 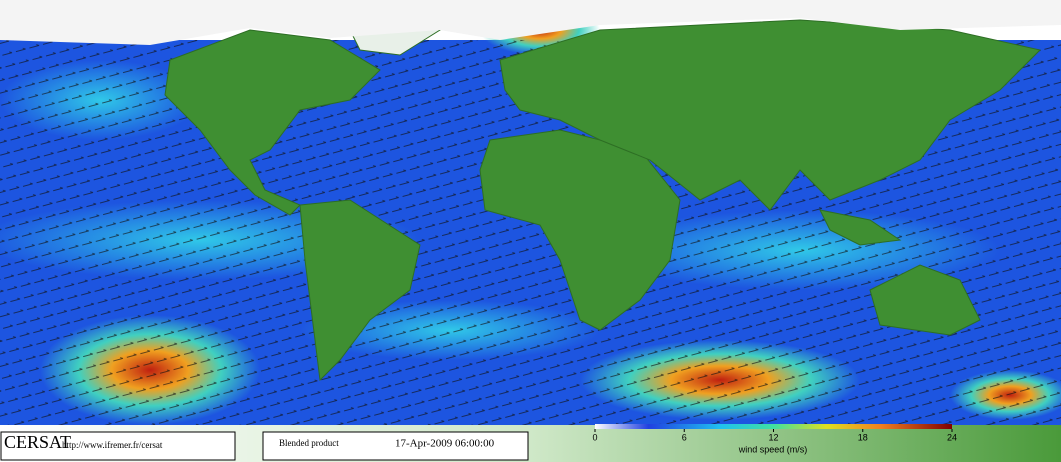 What do you see at coordinates (309, 443) in the screenshot?
I see `product: Blended product` at bounding box center [309, 443].